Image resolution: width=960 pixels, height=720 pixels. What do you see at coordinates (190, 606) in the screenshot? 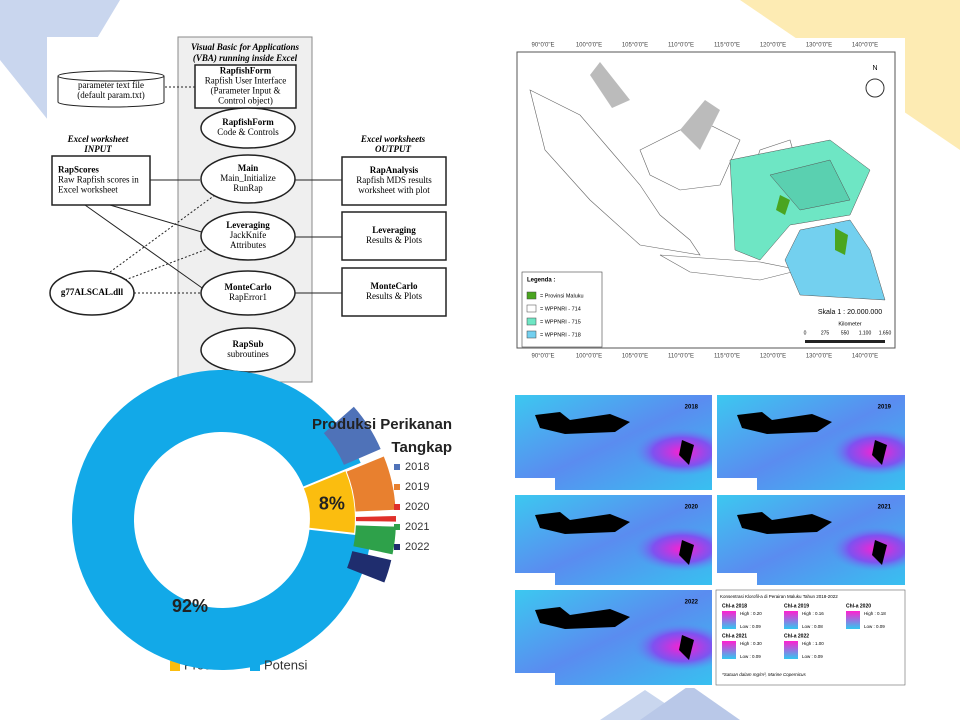
I see `value-label: 92%` at bounding box center [190, 606].